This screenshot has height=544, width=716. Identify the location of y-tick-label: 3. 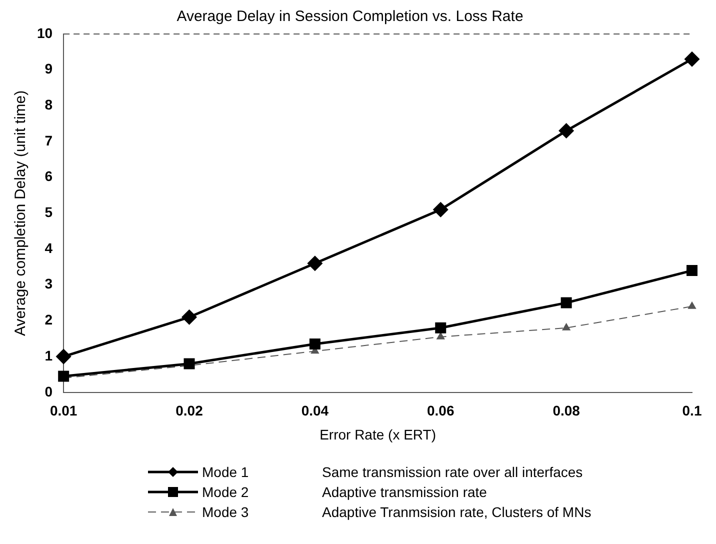
(48, 284).